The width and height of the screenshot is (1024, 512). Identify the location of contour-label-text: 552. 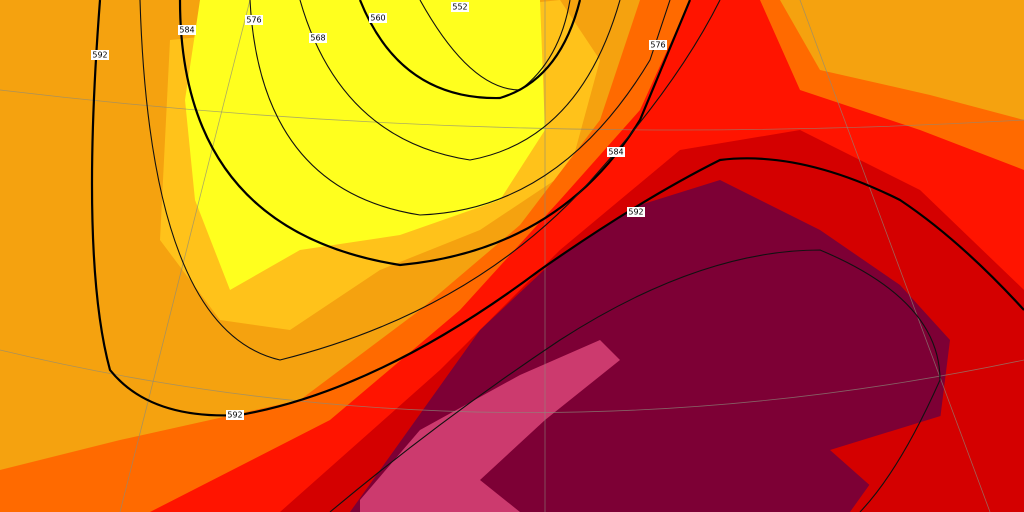
(459, 7).